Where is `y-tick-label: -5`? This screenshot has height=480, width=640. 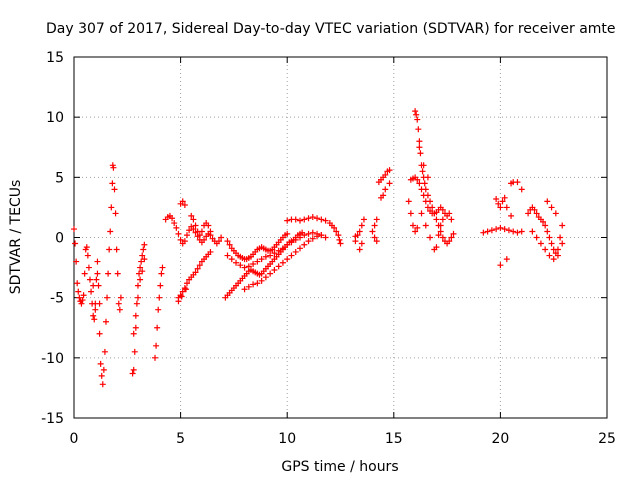
y-tick-label: -5 is located at coordinates (57, 299).